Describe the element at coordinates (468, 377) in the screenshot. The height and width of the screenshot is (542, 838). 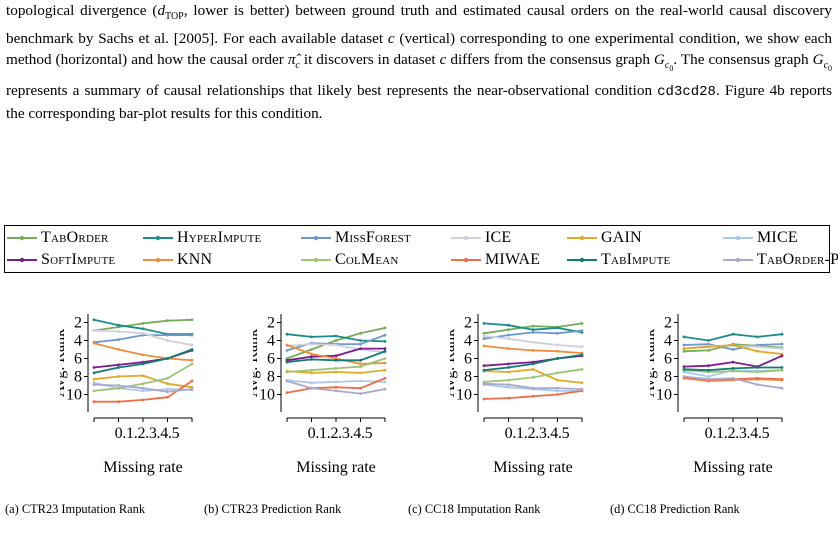
I see `y-tick-label: 8` at that location.